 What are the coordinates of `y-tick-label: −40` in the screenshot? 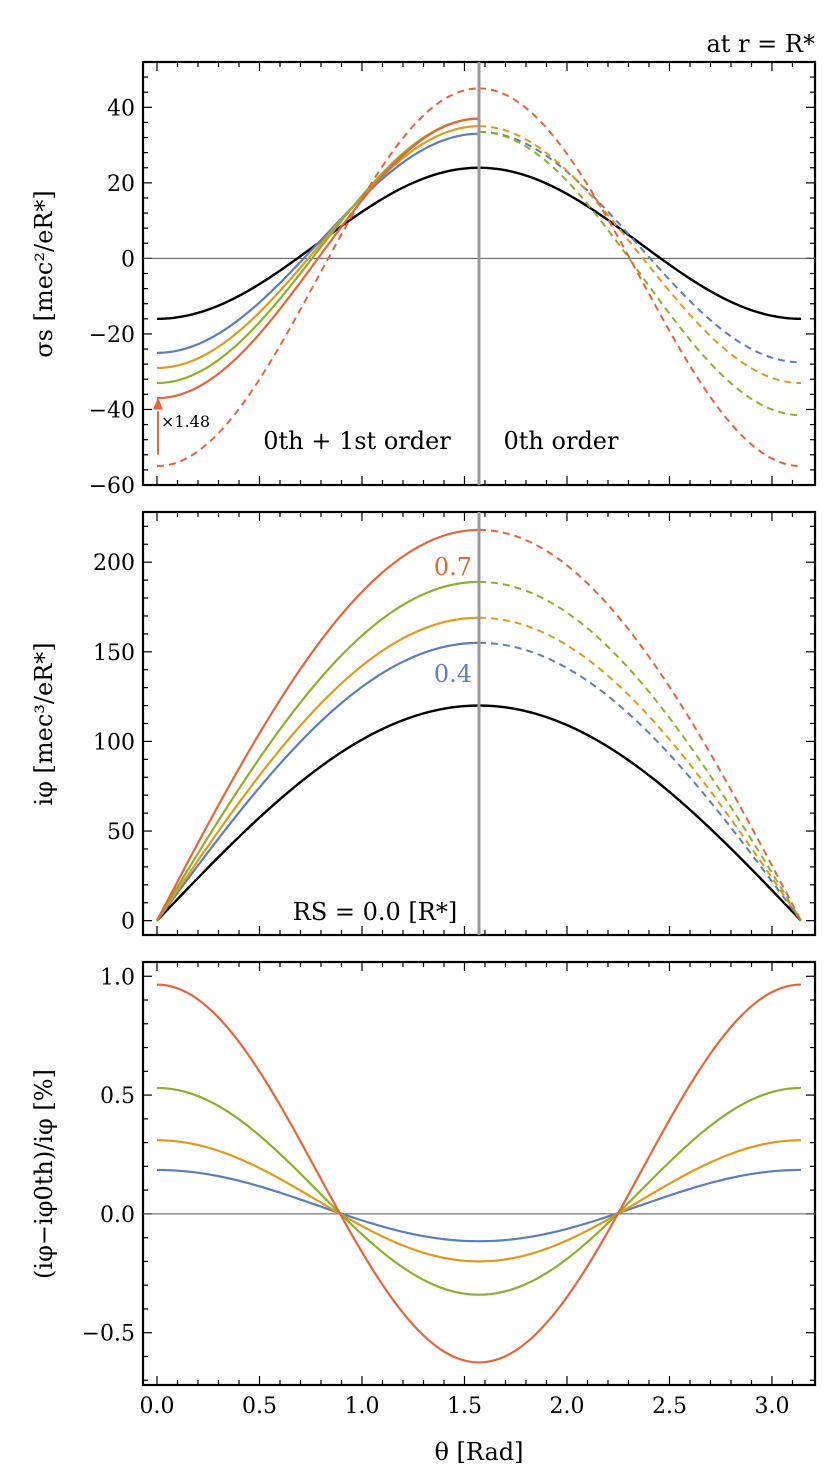 It's located at (112, 410).